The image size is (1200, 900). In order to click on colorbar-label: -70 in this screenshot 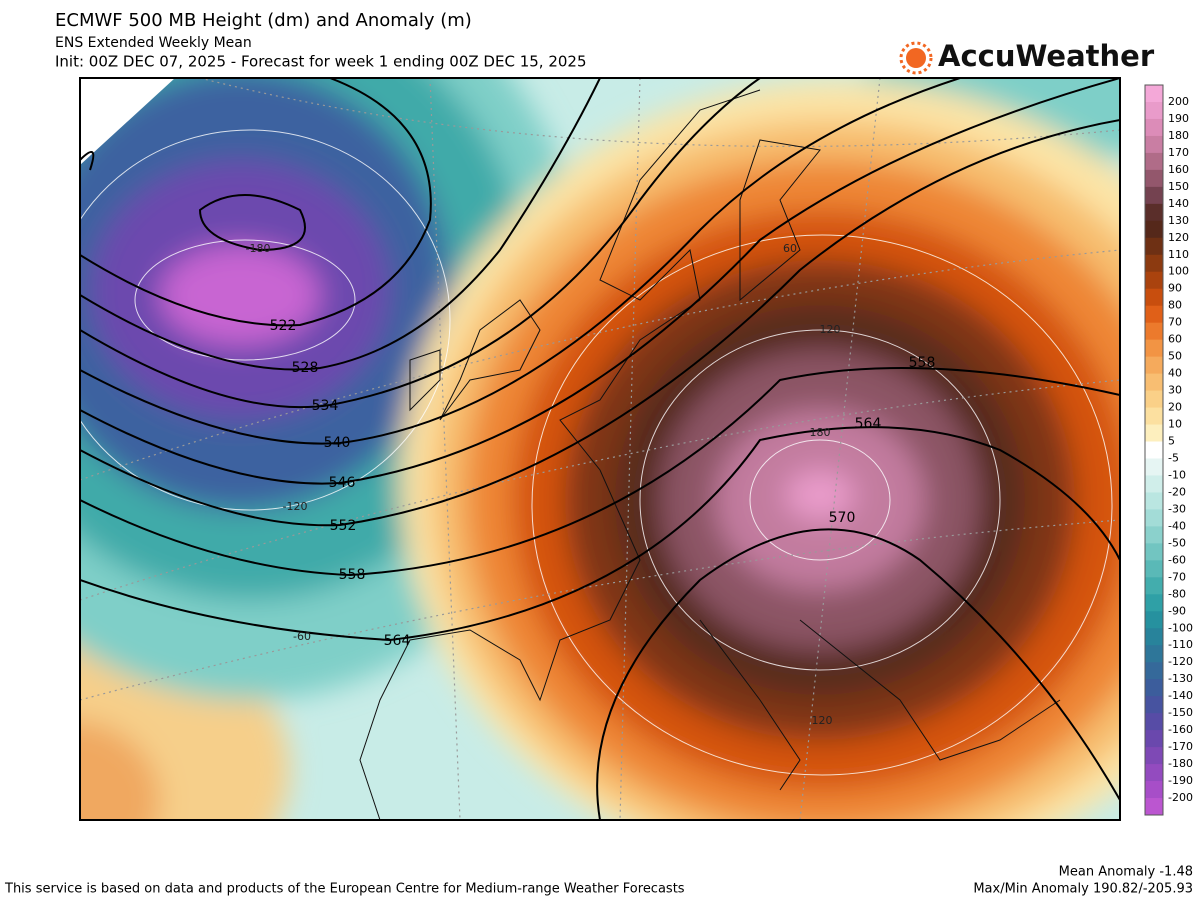, I will do `click(1177, 576)`.